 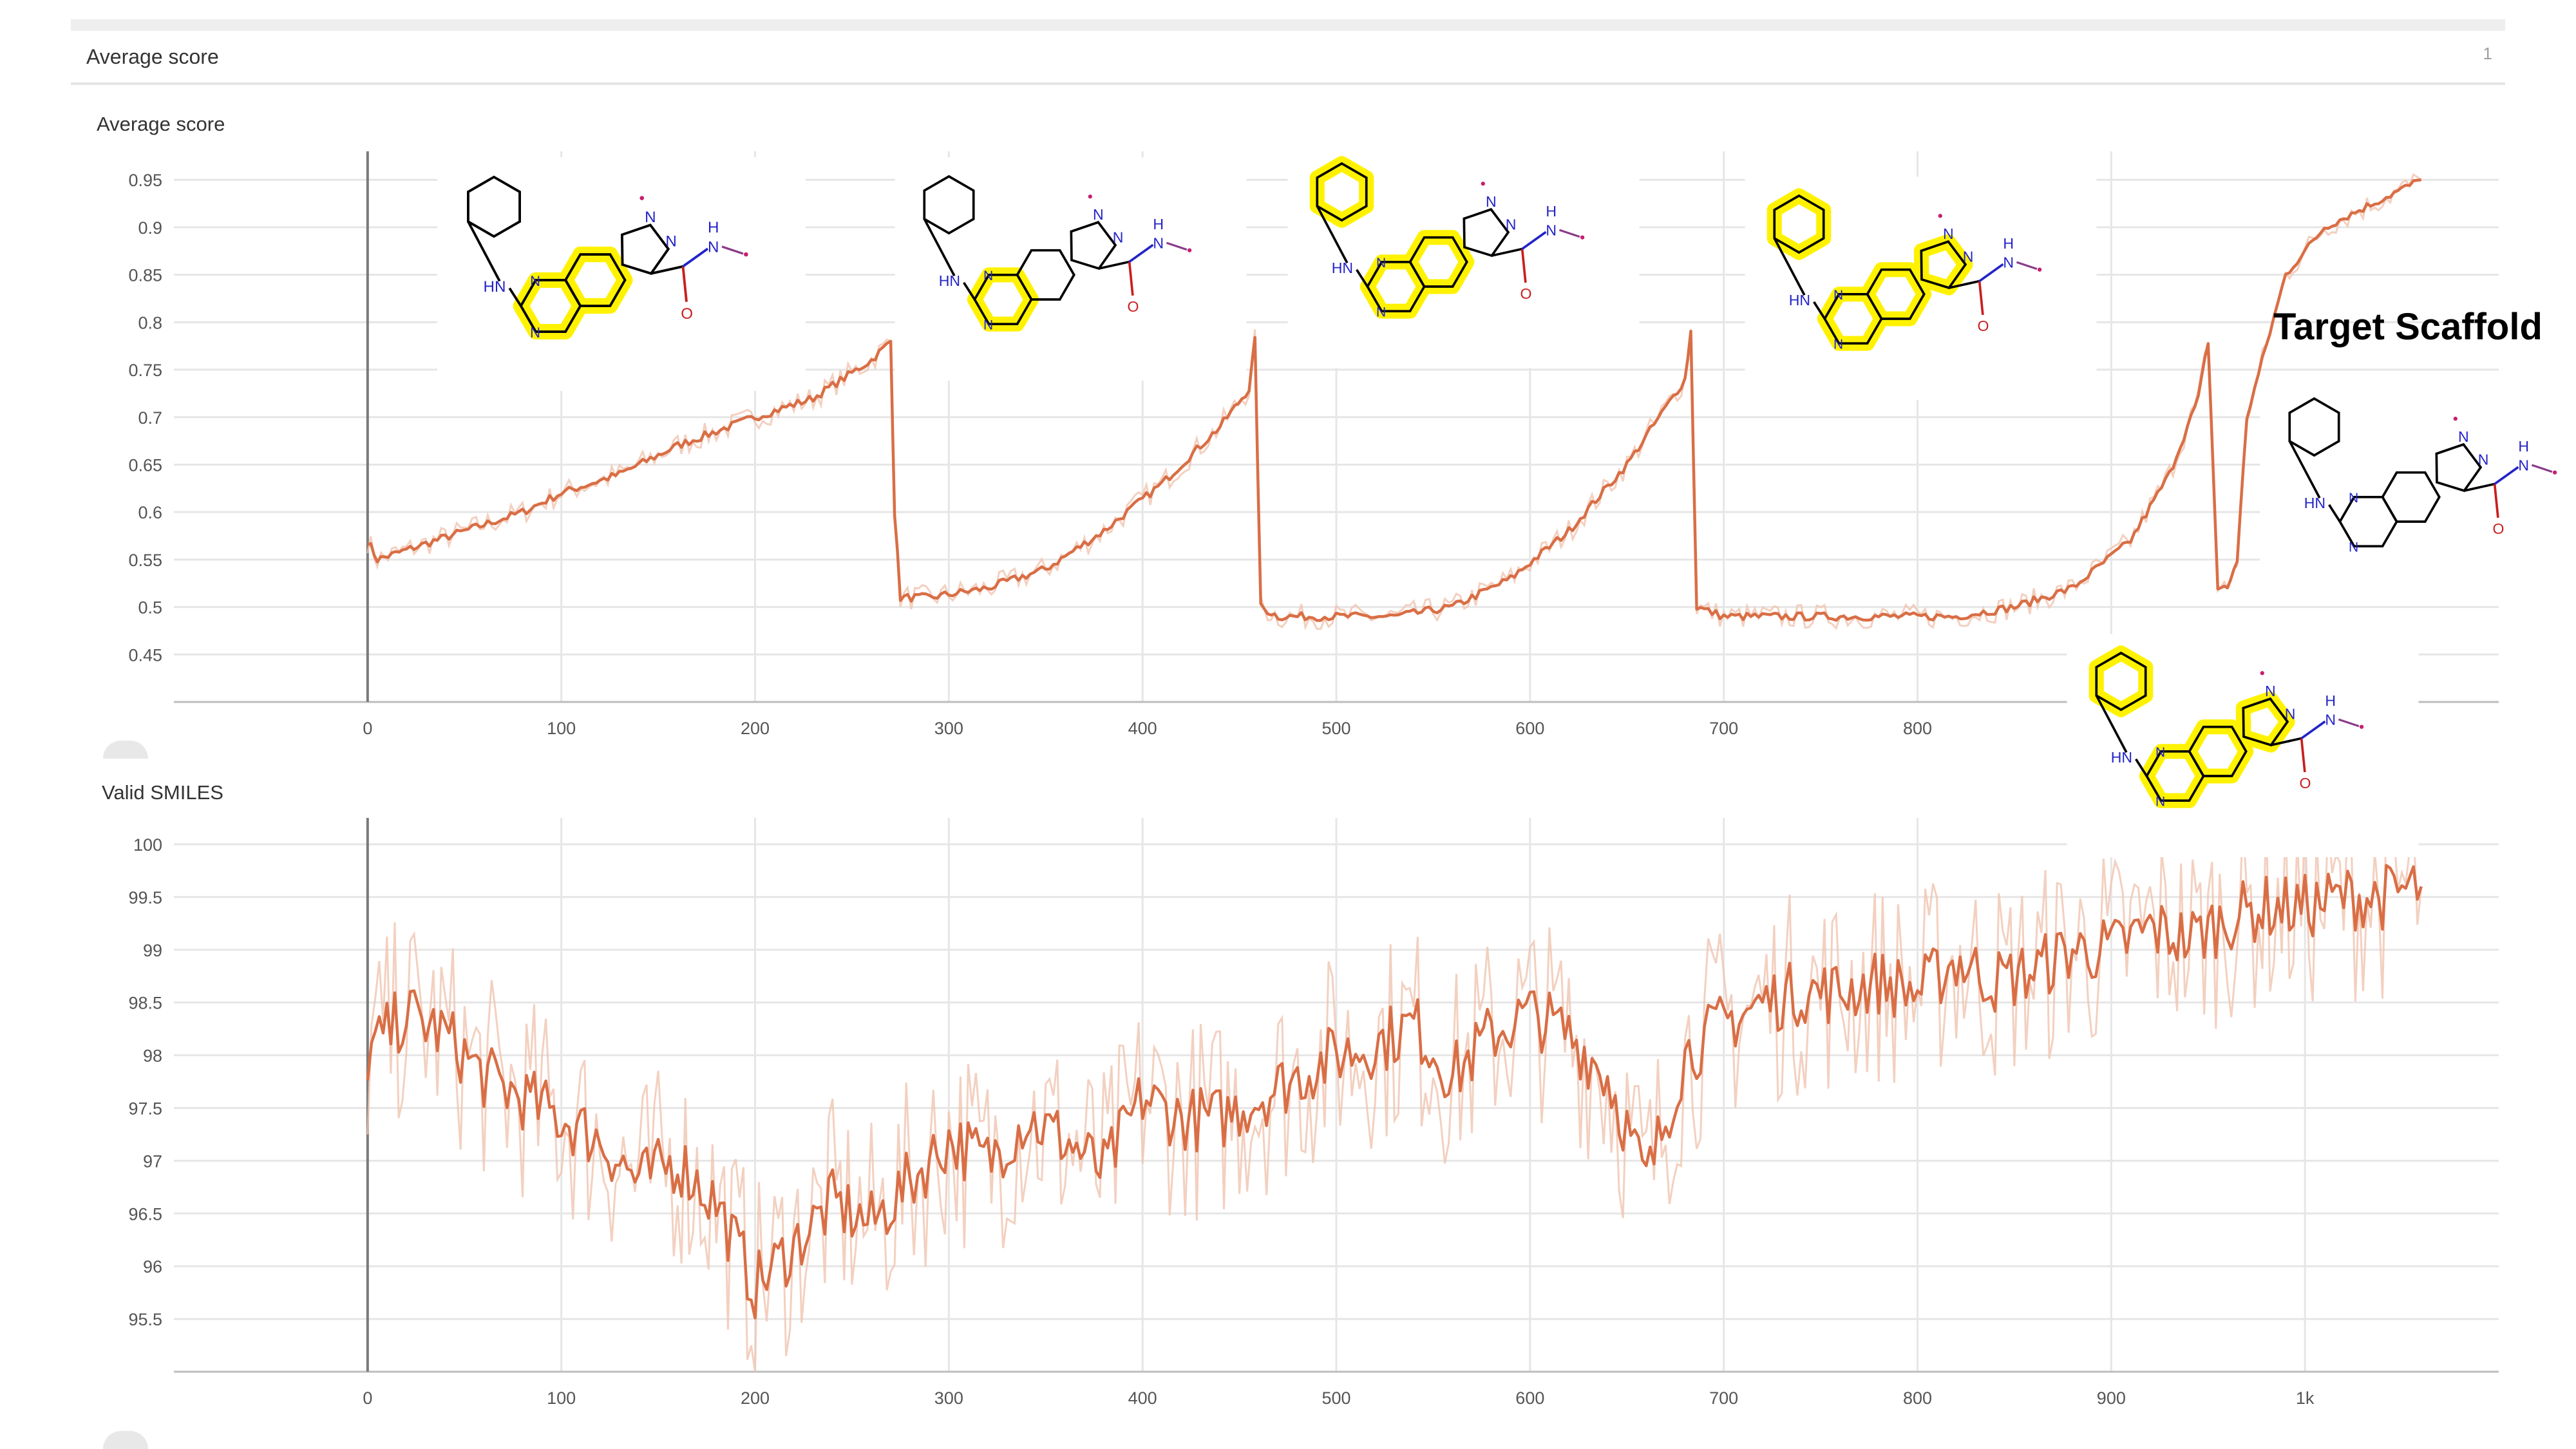 What do you see at coordinates (2111, 1398) in the screenshot?
I see `x-tick-label: 900` at bounding box center [2111, 1398].